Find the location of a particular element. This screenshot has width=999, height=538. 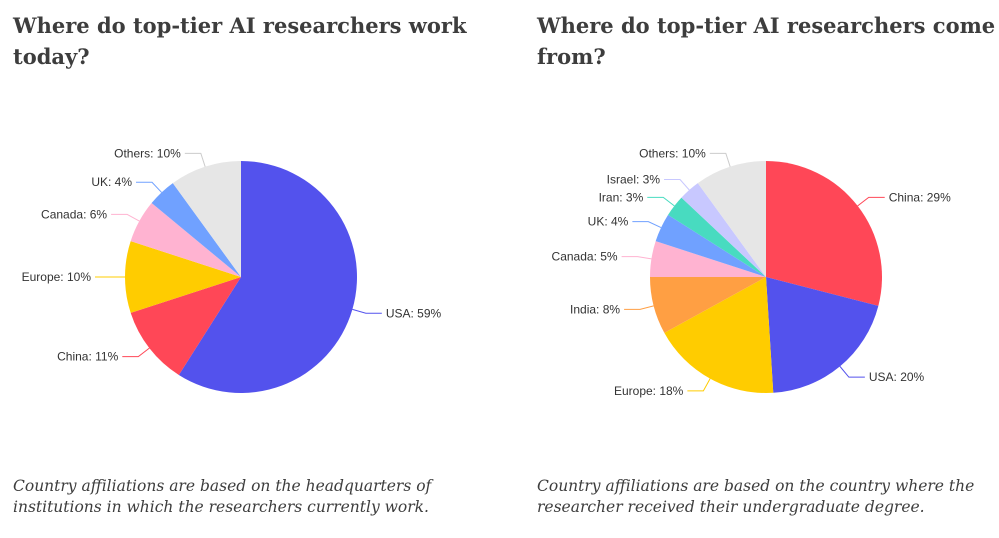

slice-label: Canada: 6% is located at coordinates (74, 214).